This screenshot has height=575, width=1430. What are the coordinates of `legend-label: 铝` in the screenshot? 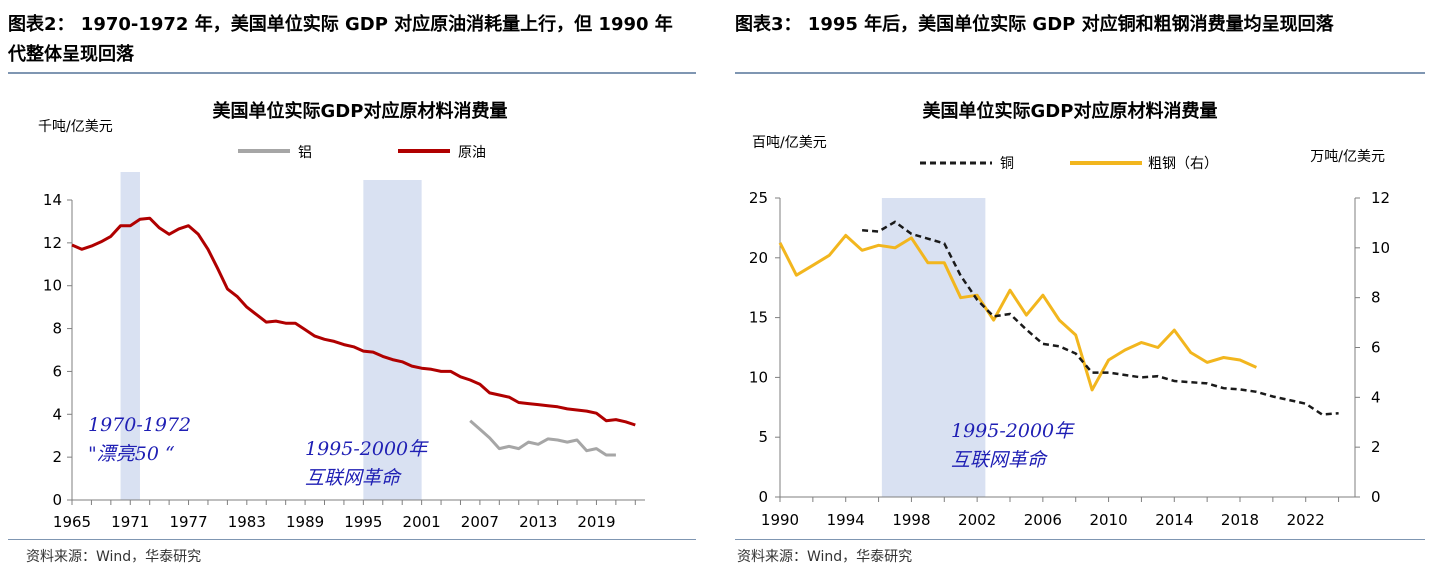 It's located at (305, 153).